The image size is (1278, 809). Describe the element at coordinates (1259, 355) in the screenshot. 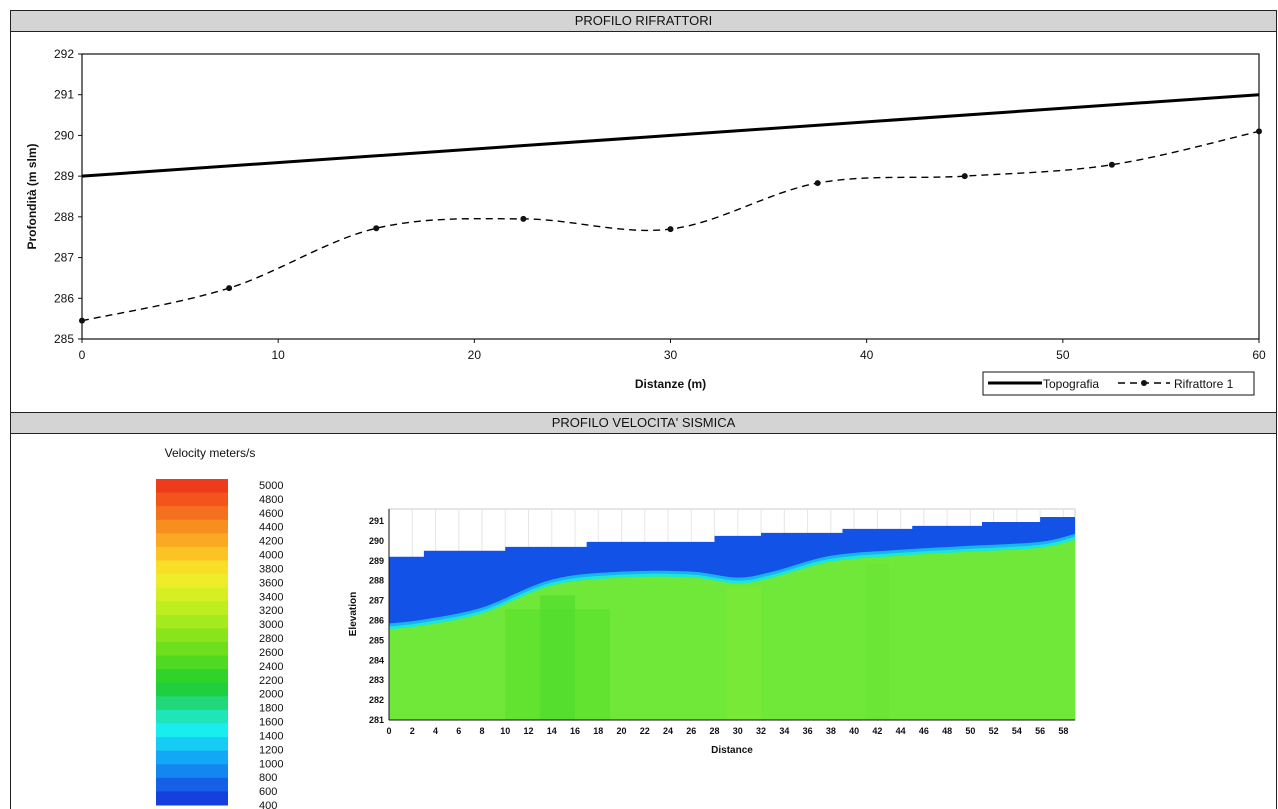

I see `x-tick-label: 60` at that location.